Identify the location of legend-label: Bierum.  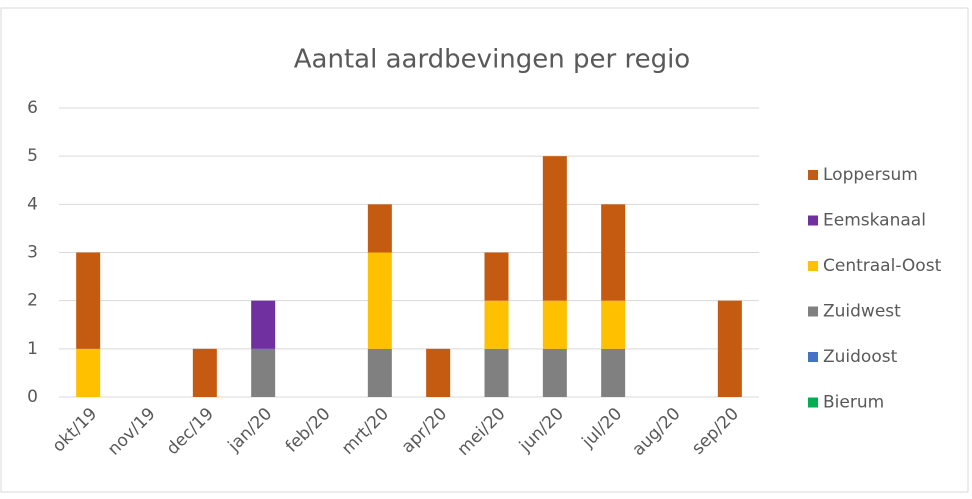
(853, 403).